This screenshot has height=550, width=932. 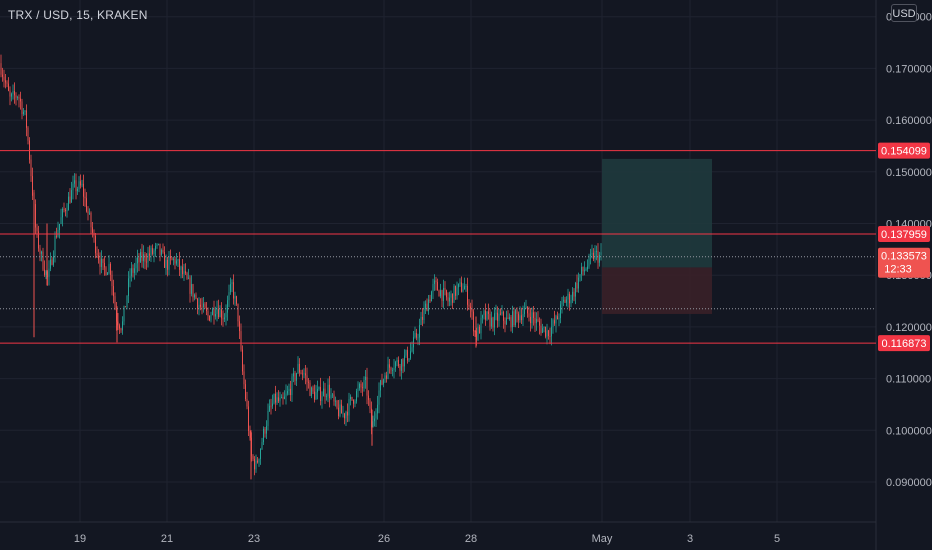 What do you see at coordinates (909, 173) in the screenshot?
I see `y-tick-label: 0.150000` at bounding box center [909, 173].